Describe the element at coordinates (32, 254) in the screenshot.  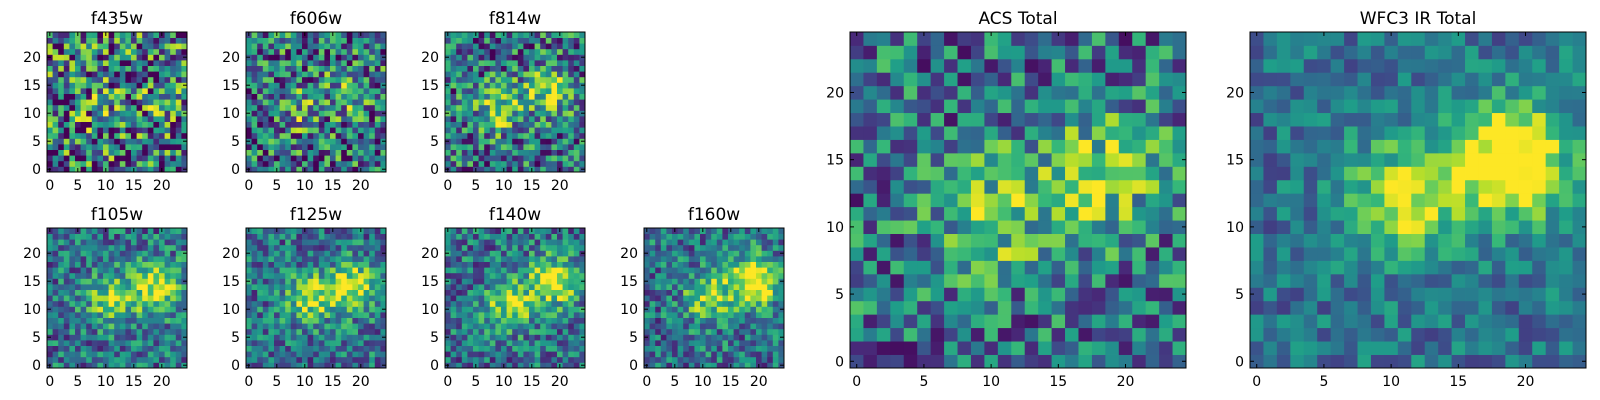
I see `y-tick-label: 20` at that location.